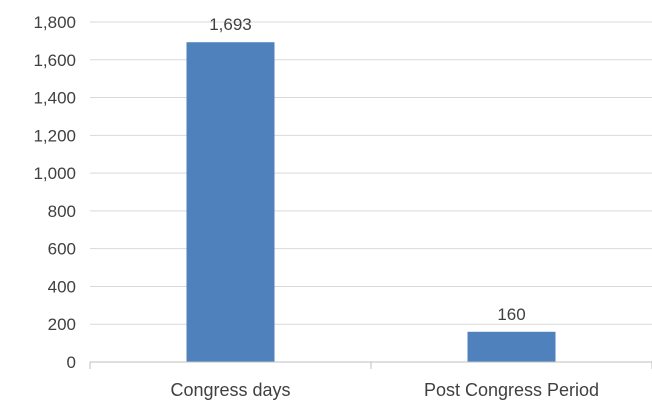  Describe the element at coordinates (54, 173) in the screenshot. I see `y-tick-label: 1,000` at that location.